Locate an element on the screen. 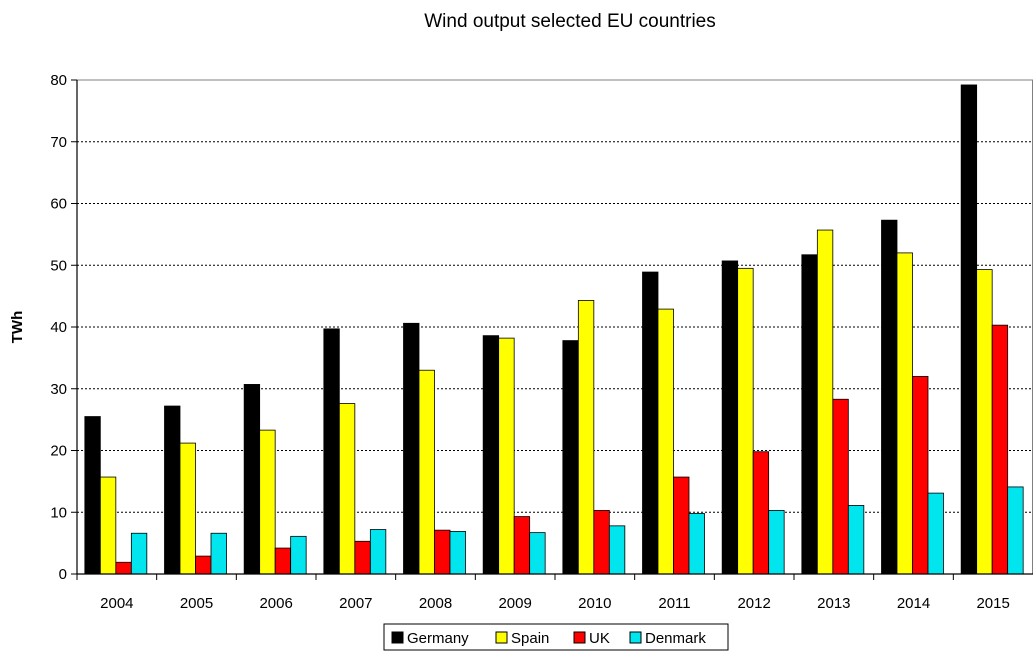  x-tick-label: 2006 is located at coordinates (275, 603).